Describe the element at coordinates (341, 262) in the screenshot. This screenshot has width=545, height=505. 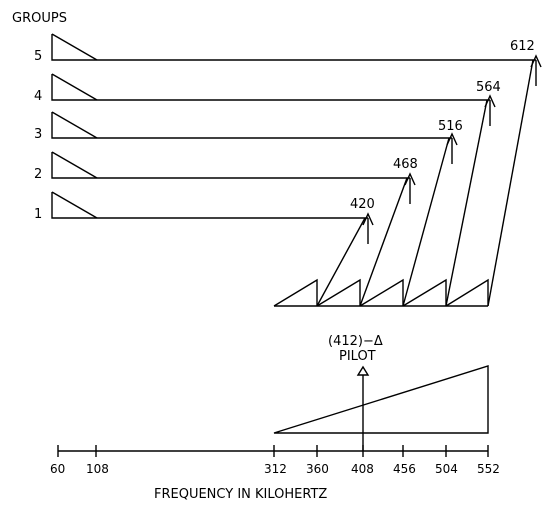
I see `group-1-connector` at that location.